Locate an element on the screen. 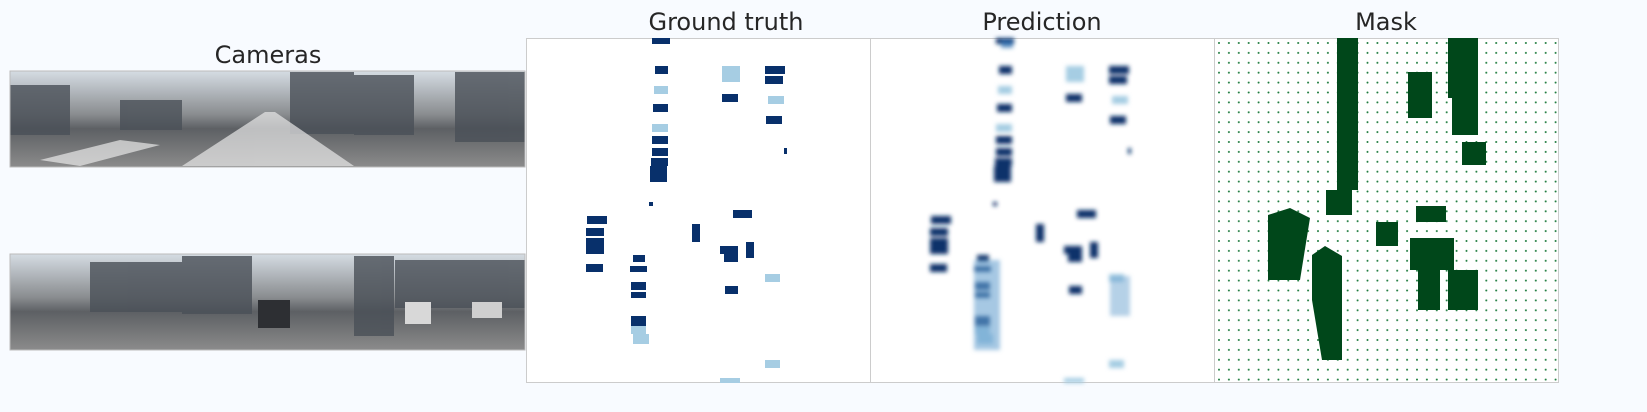 The height and width of the screenshot is (412, 1647). cameras-title: Cameras is located at coordinates (268, 55).